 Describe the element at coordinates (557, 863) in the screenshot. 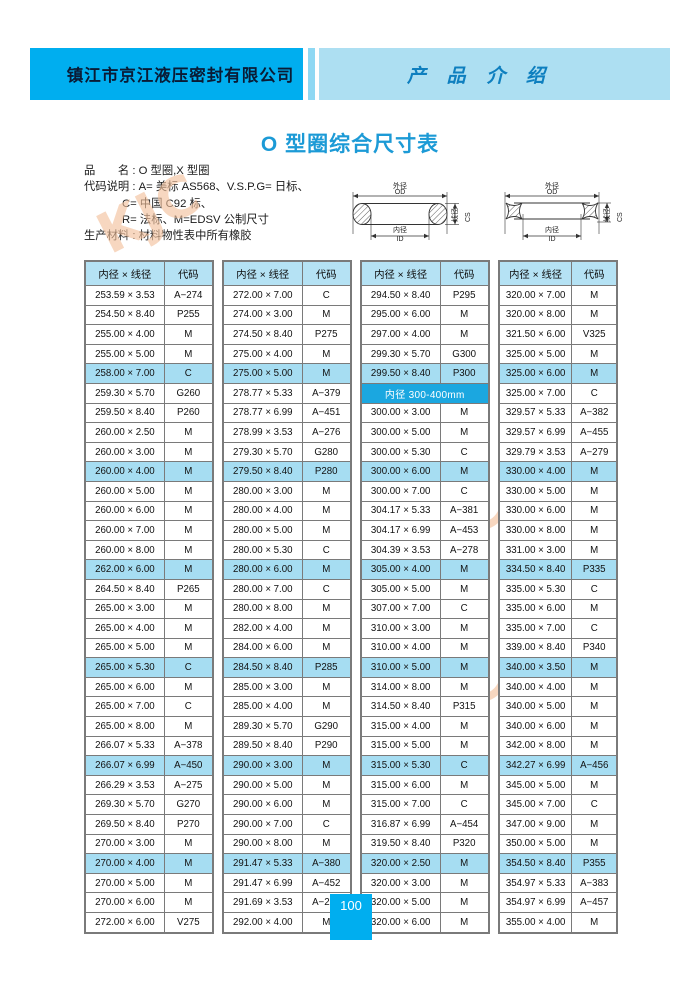

I see `table-row: 354.50 × 8.40 P355` at that location.